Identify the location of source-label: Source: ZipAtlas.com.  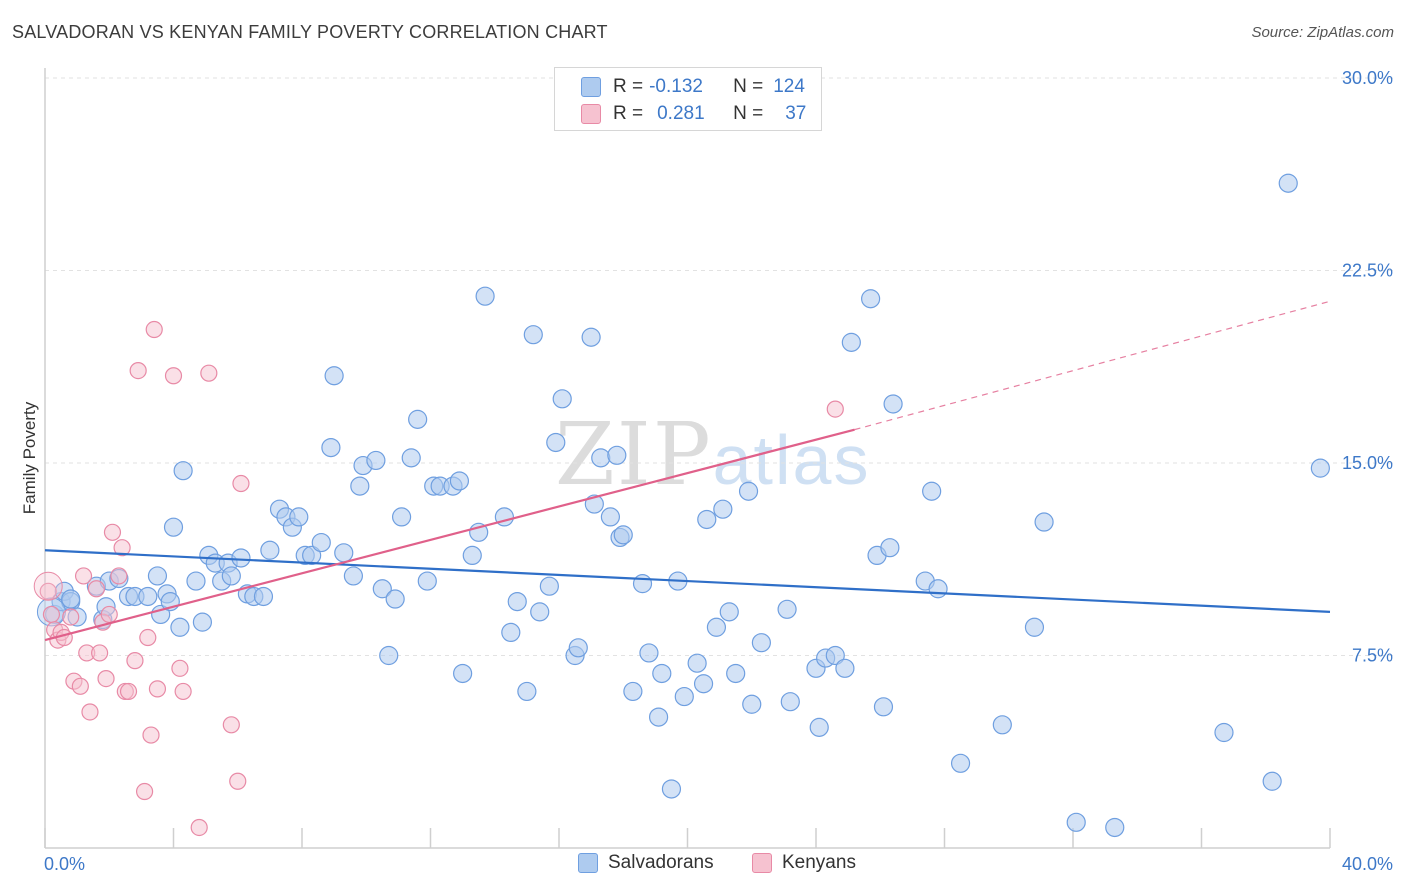
(1322, 32).